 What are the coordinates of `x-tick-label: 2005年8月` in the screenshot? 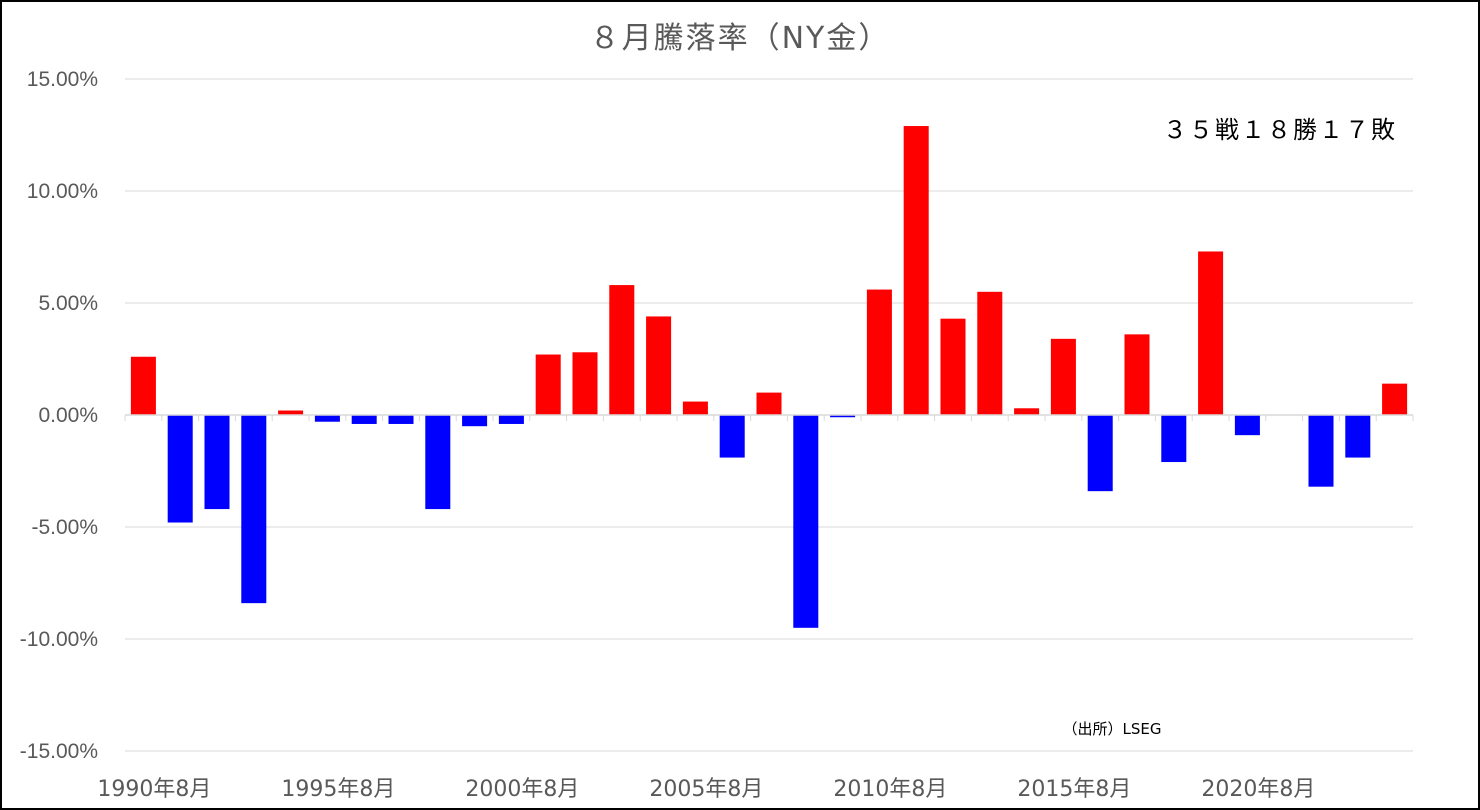 It's located at (706, 789).